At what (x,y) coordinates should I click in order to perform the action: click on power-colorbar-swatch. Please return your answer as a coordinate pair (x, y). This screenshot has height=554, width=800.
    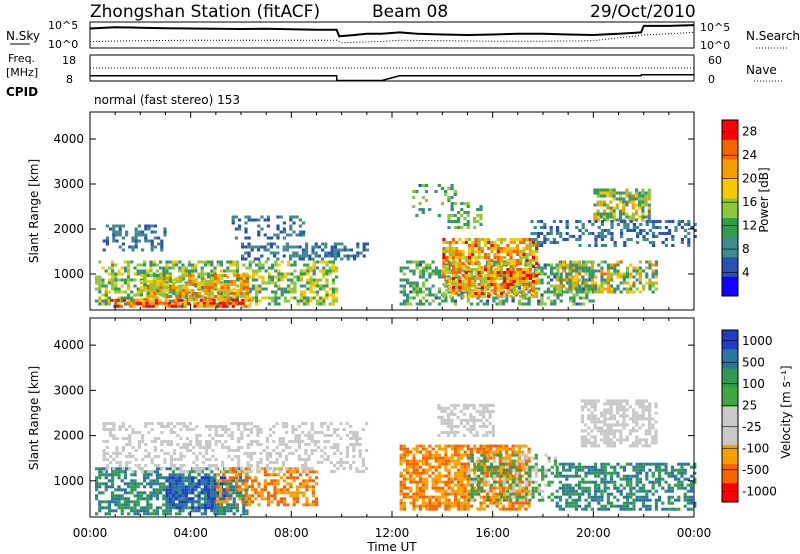
    Looking at the image, I should click on (730, 169).